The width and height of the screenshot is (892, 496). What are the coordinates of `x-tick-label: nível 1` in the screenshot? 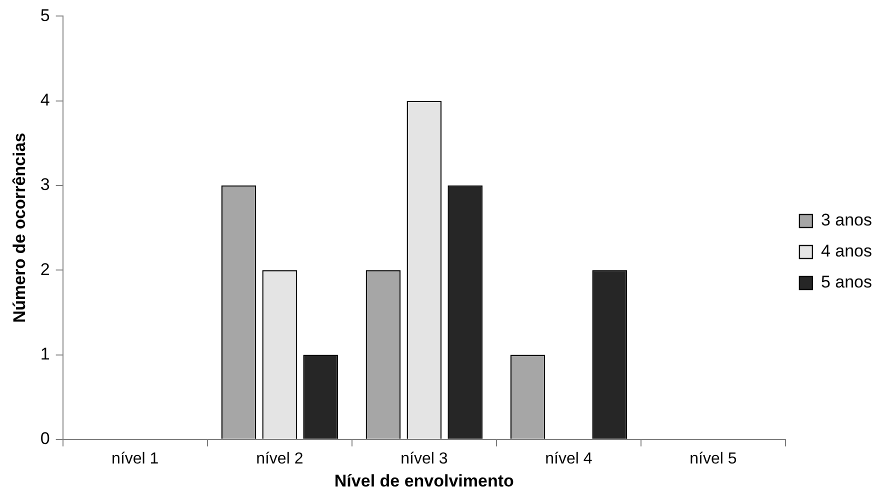 It's located at (135, 459).